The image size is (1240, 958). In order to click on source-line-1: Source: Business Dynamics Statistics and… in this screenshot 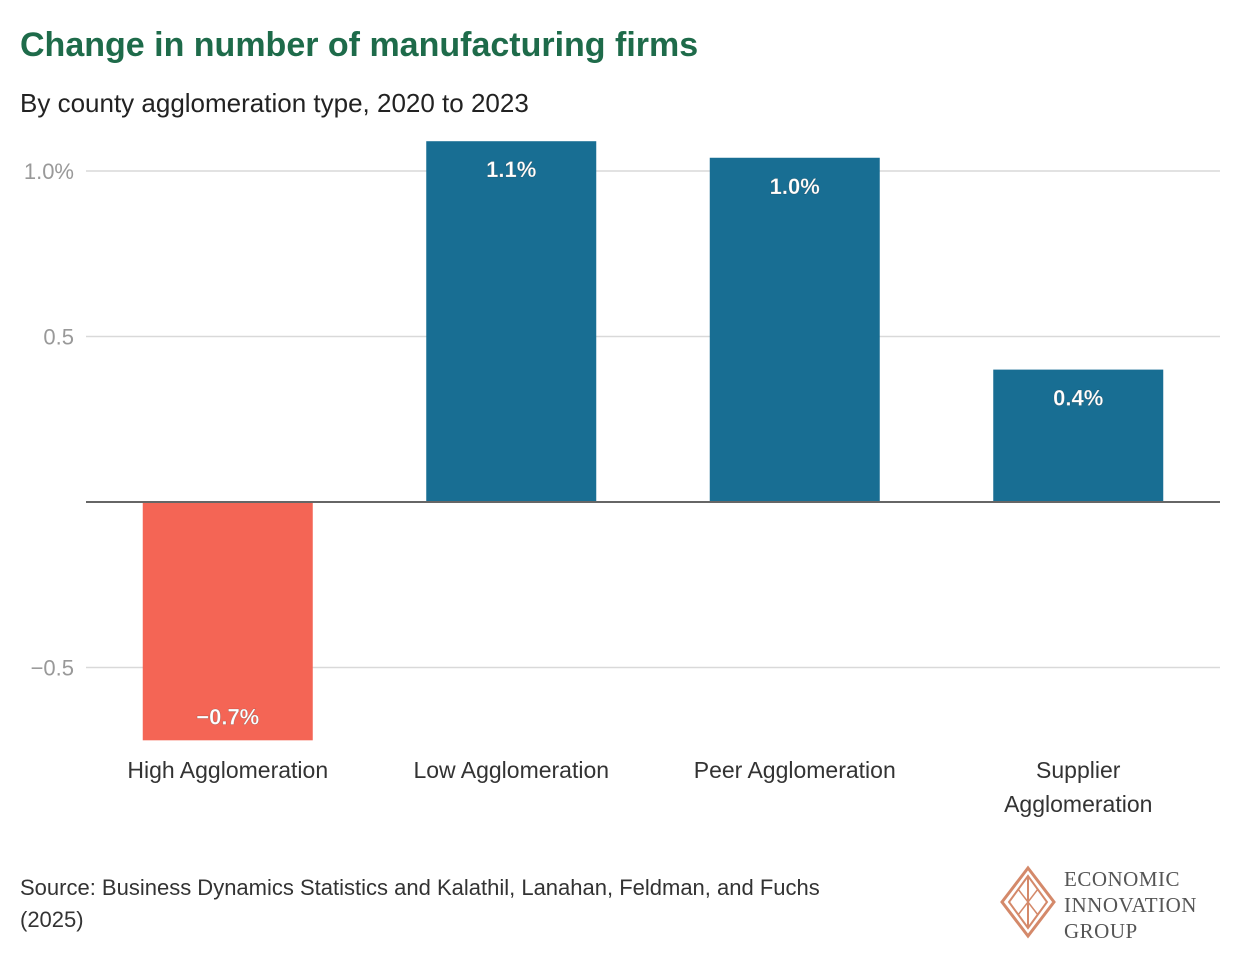, I will do `click(420, 887)`.